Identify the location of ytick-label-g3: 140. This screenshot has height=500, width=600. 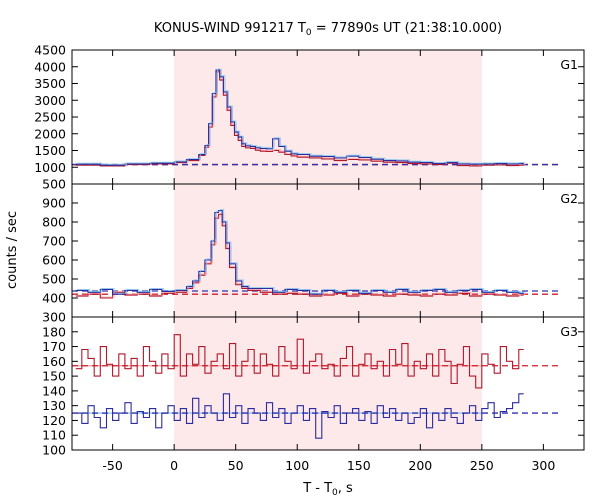
(54, 390).